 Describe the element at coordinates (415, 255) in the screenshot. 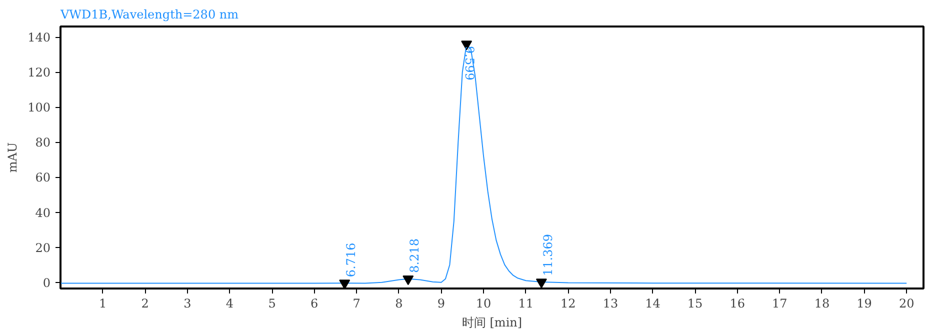

I see `annotation: 8.218` at that location.